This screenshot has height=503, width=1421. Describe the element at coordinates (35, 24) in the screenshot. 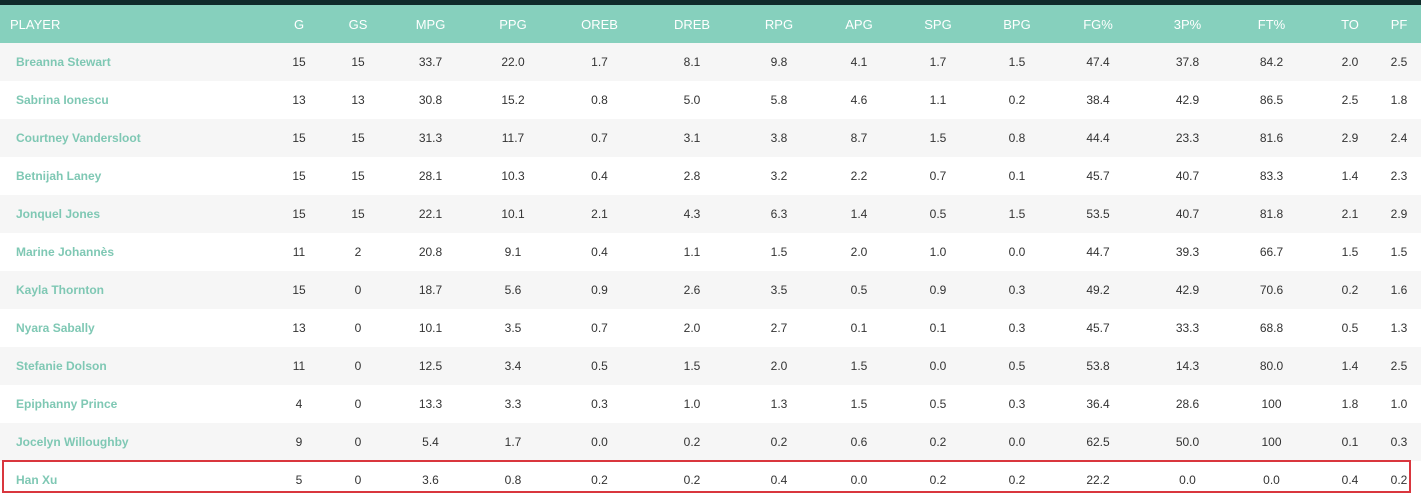

I see `column-header-player: PLAYER` at that location.